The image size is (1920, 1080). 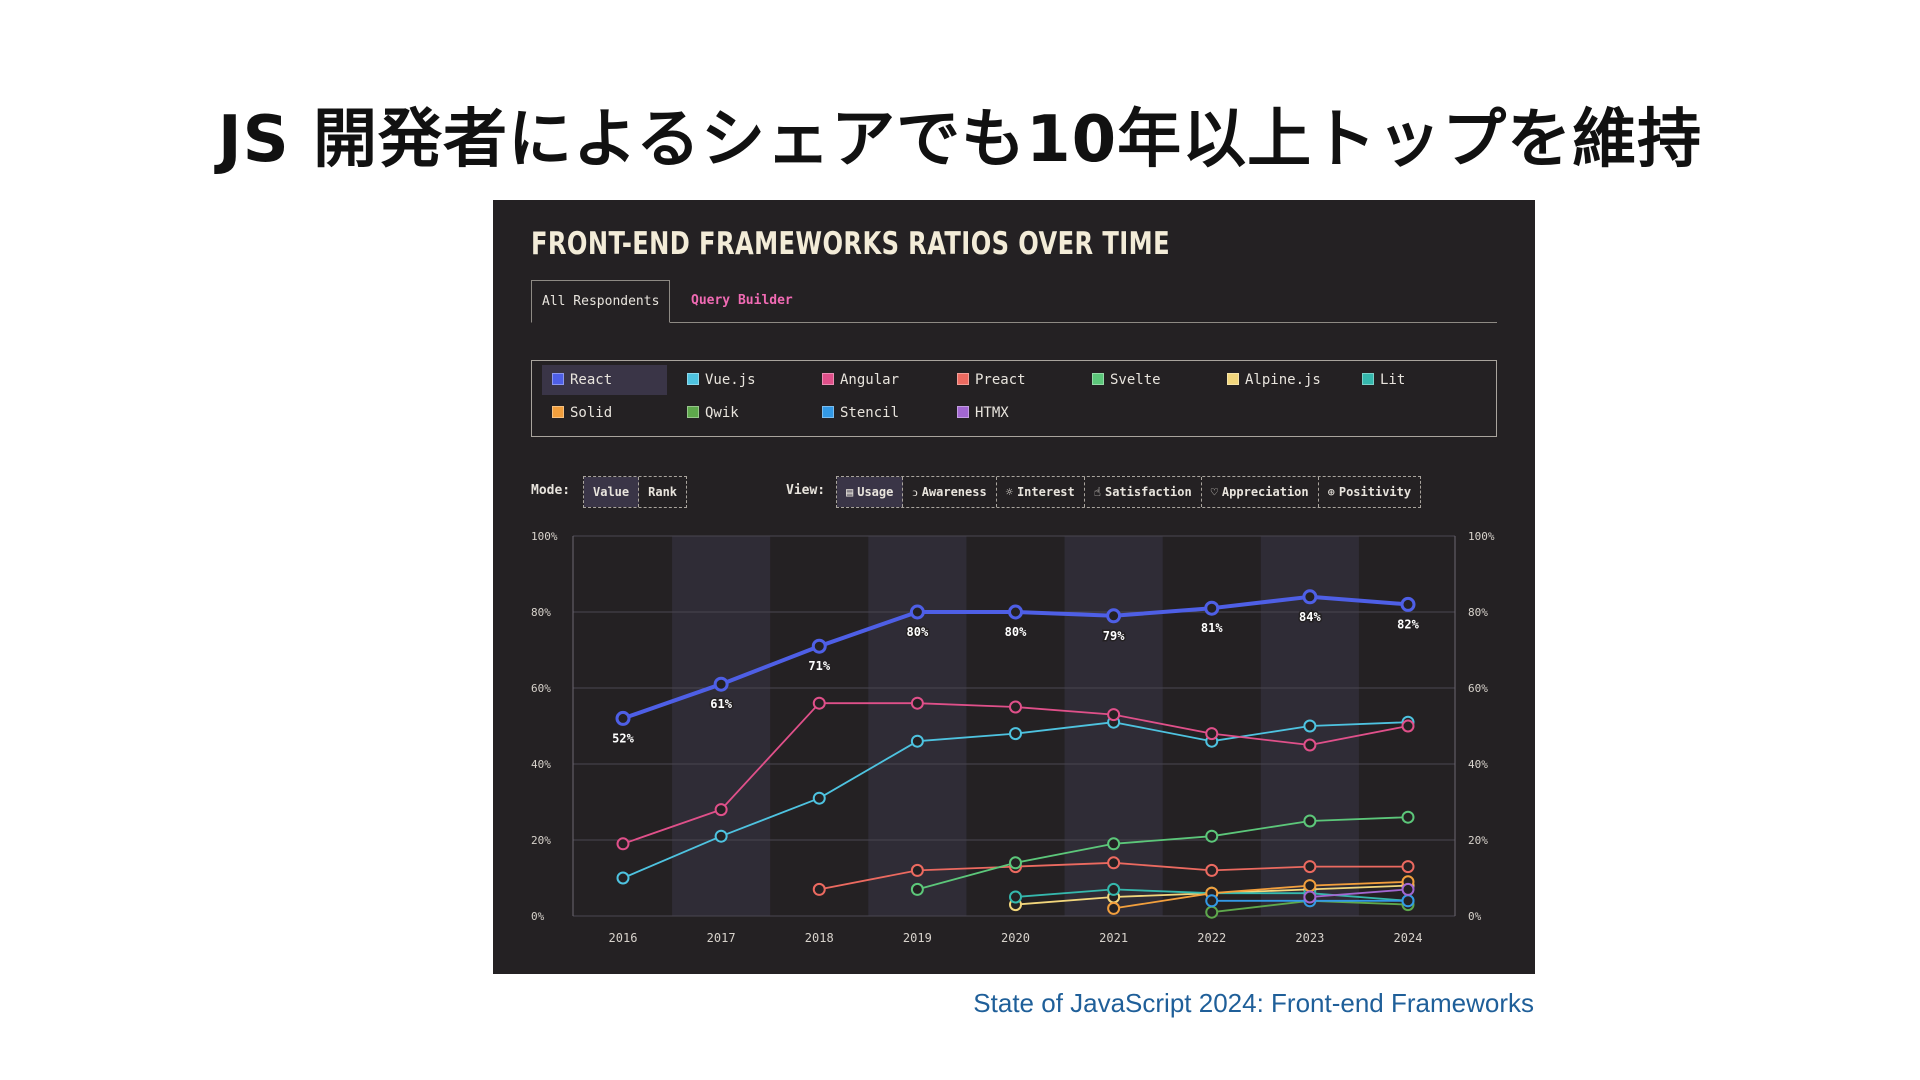 What do you see at coordinates (721, 704) in the screenshot?
I see `data-label-react: 61%` at bounding box center [721, 704].